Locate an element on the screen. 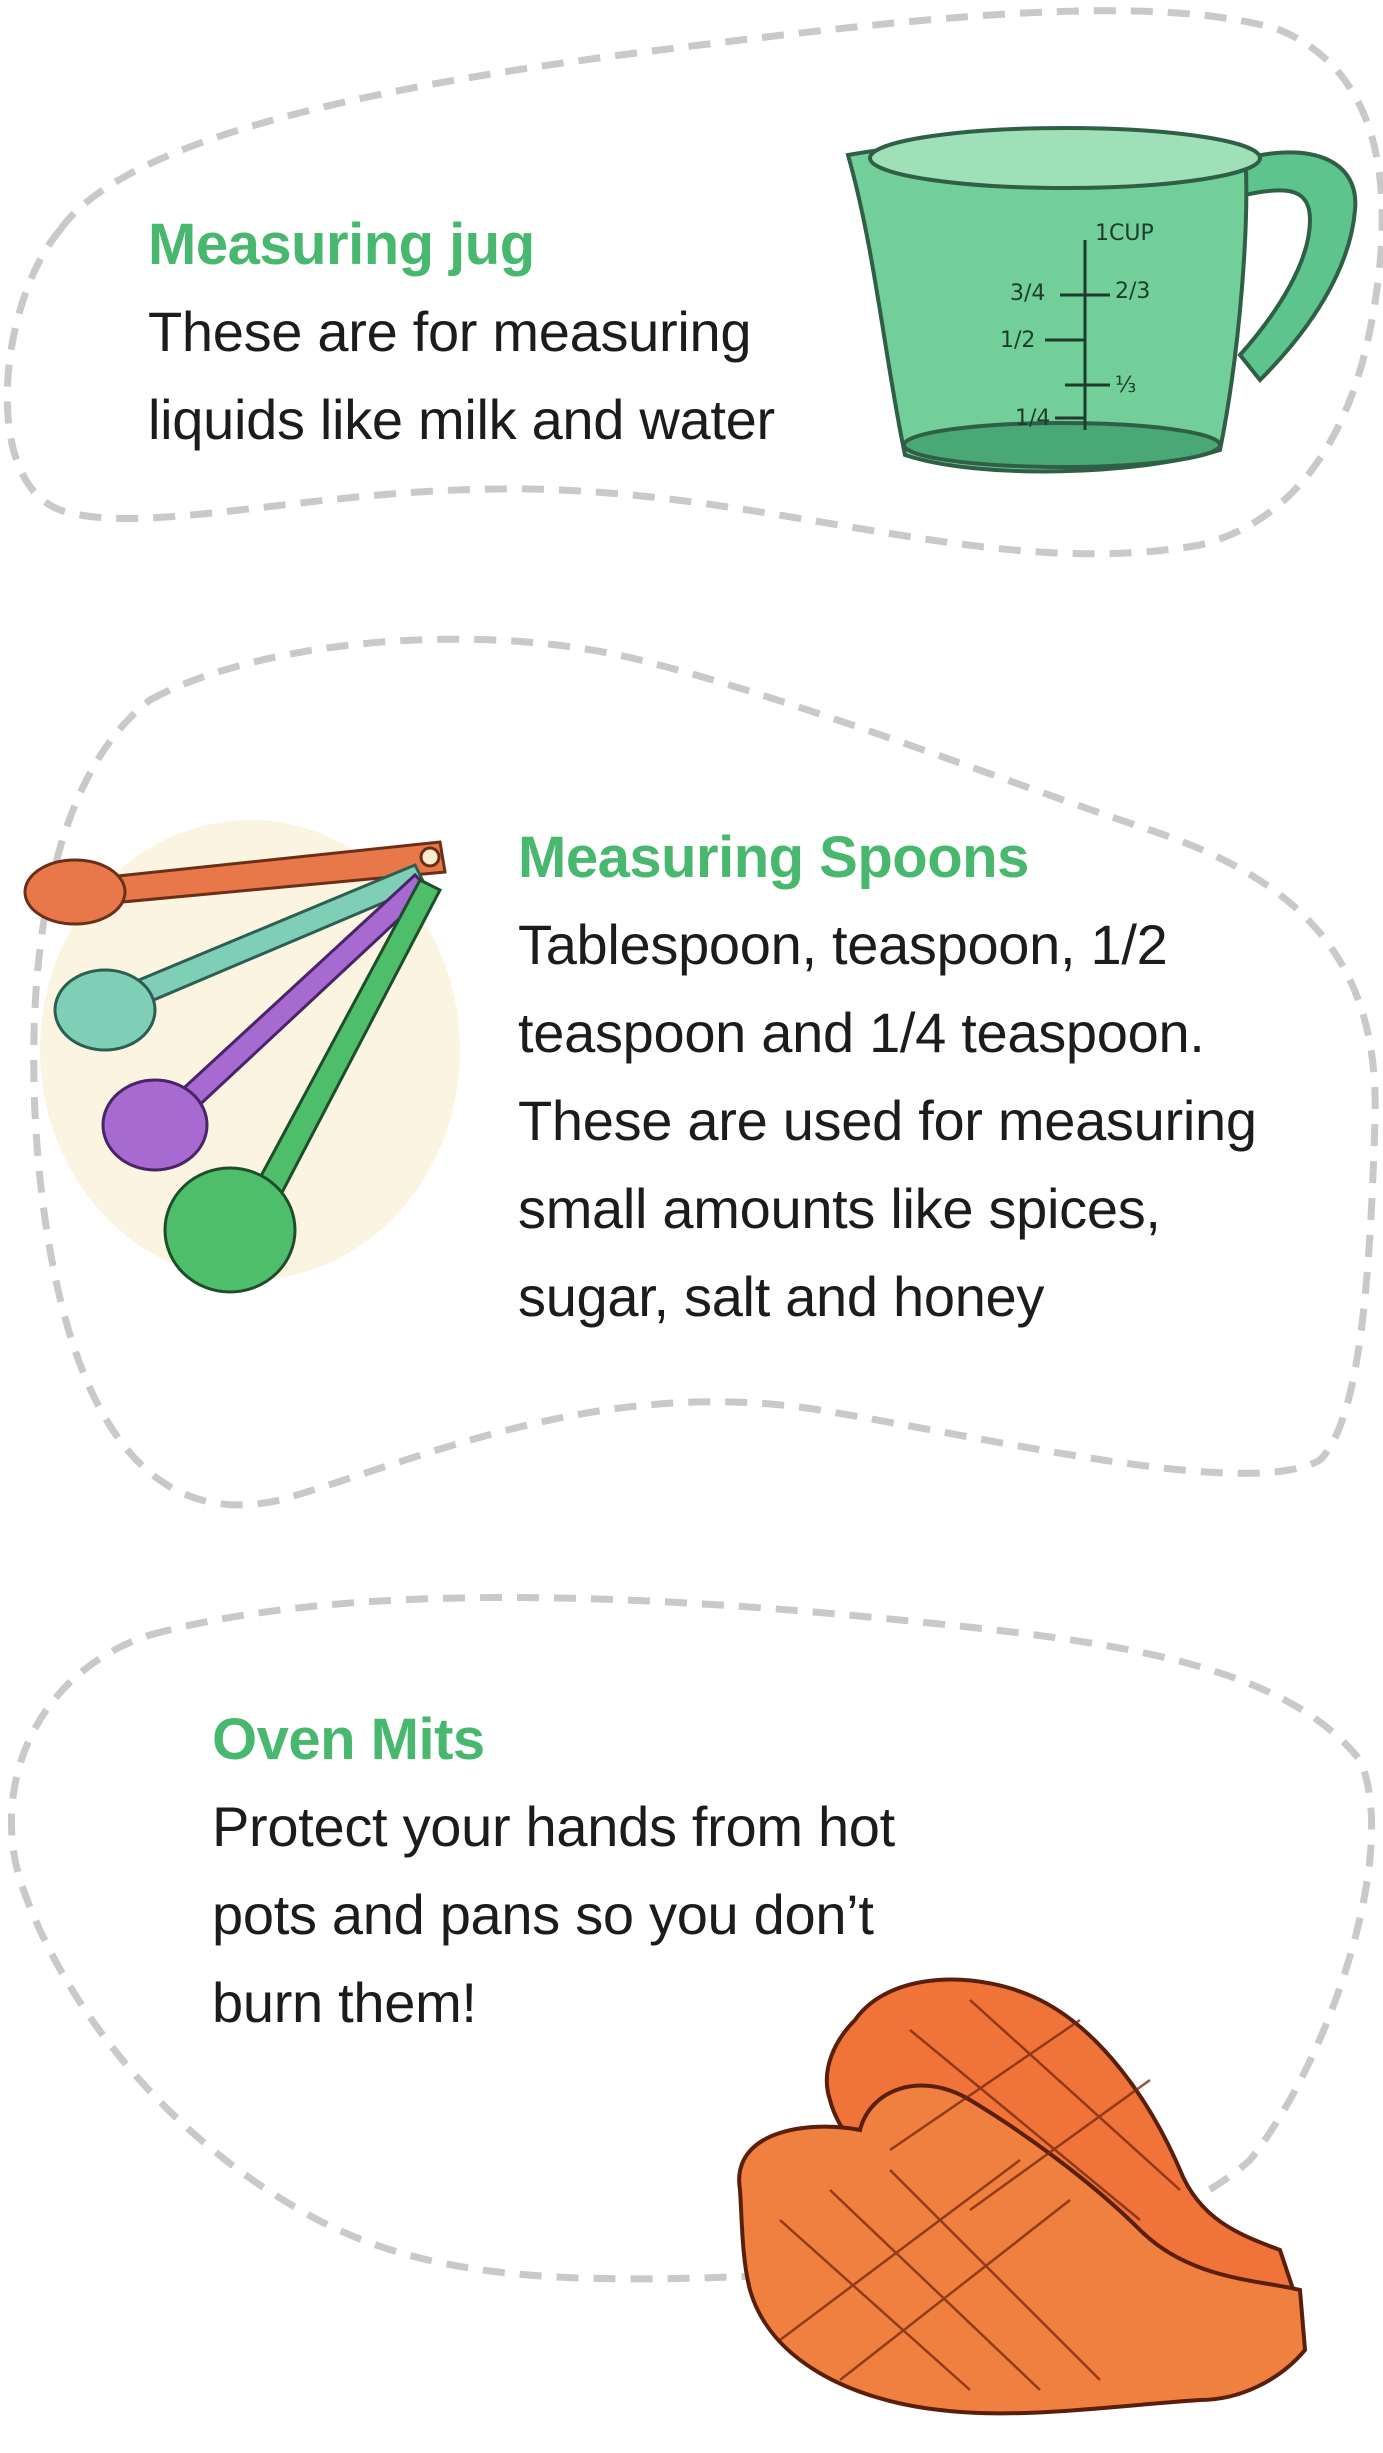  jug-title: Measuring jug is located at coordinates (341, 244).